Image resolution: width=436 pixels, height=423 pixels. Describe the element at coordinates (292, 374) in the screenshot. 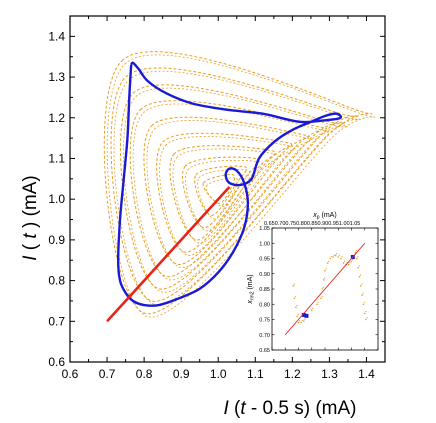

I see `x-tick-label: 1.2` at that location.